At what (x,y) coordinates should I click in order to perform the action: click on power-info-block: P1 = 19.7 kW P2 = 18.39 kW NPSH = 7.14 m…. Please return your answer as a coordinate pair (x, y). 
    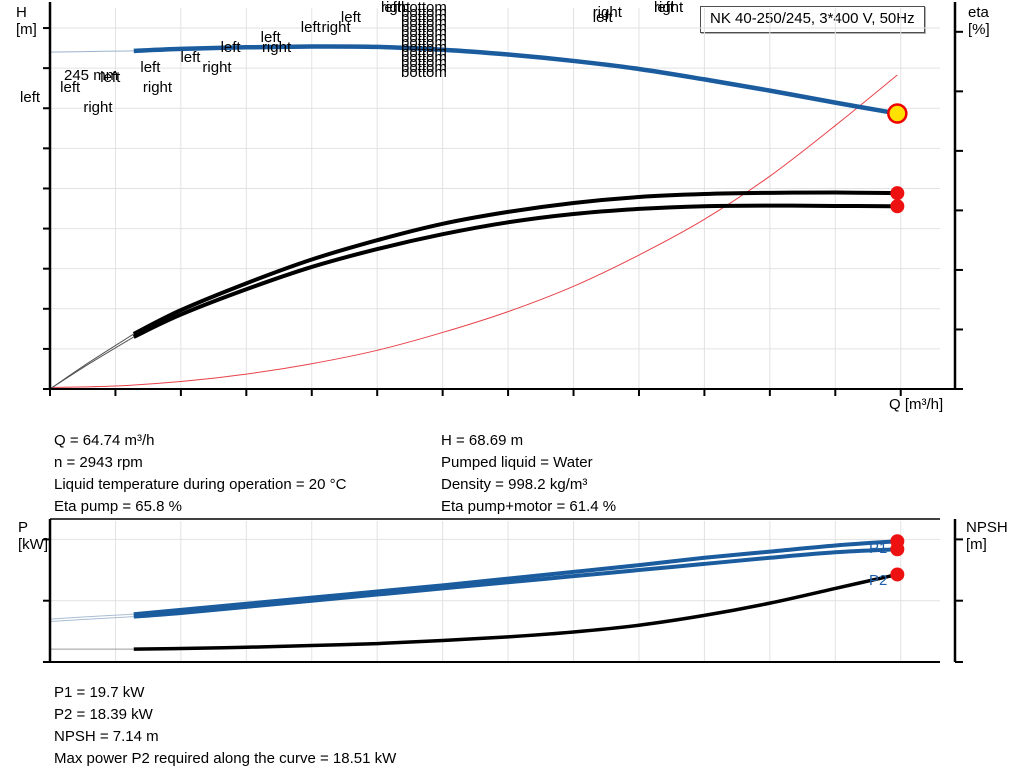
    Looking at the image, I should click on (225, 726).